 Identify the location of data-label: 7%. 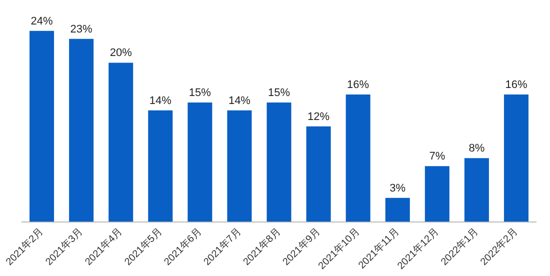
(437, 156).